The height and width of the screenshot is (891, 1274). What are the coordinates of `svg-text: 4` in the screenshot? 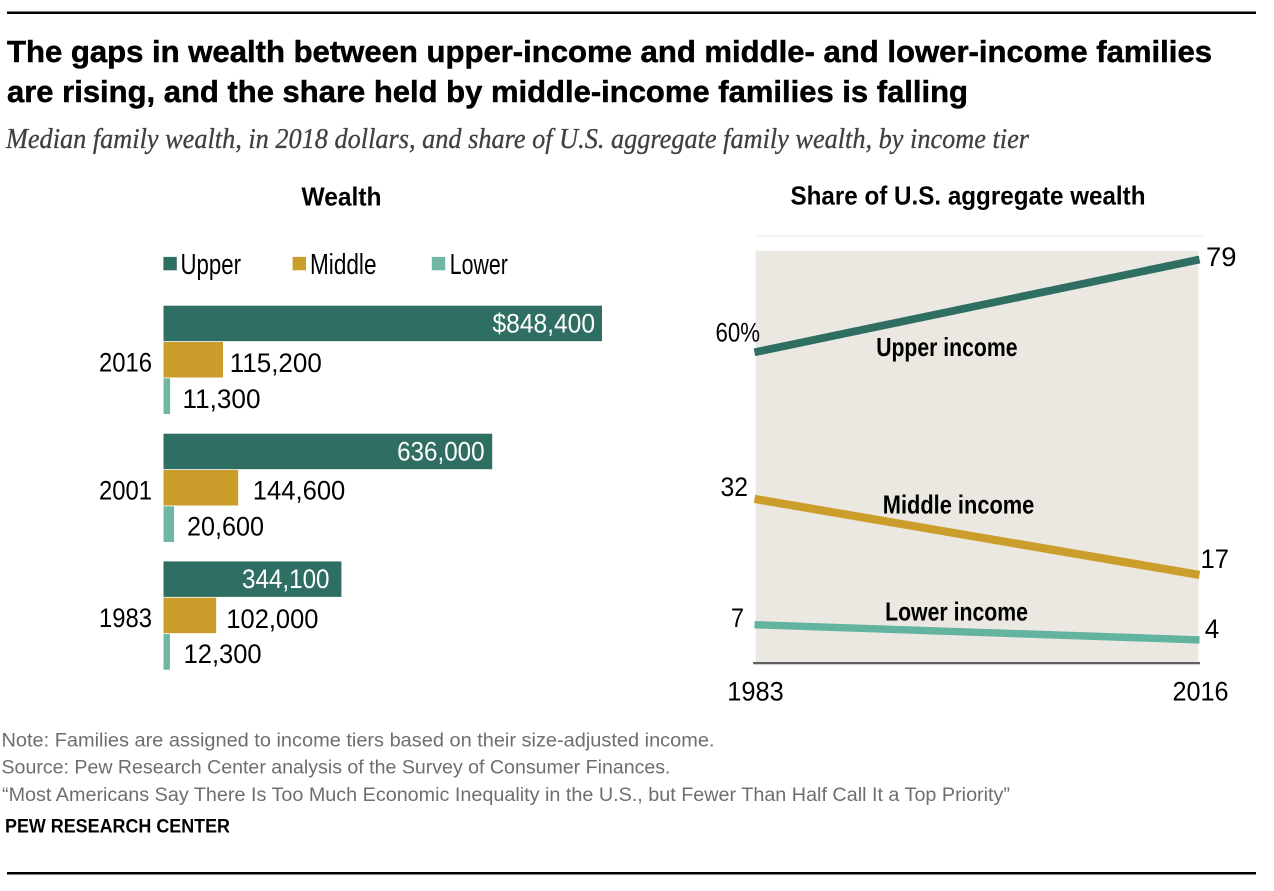 It's located at (1212, 629).